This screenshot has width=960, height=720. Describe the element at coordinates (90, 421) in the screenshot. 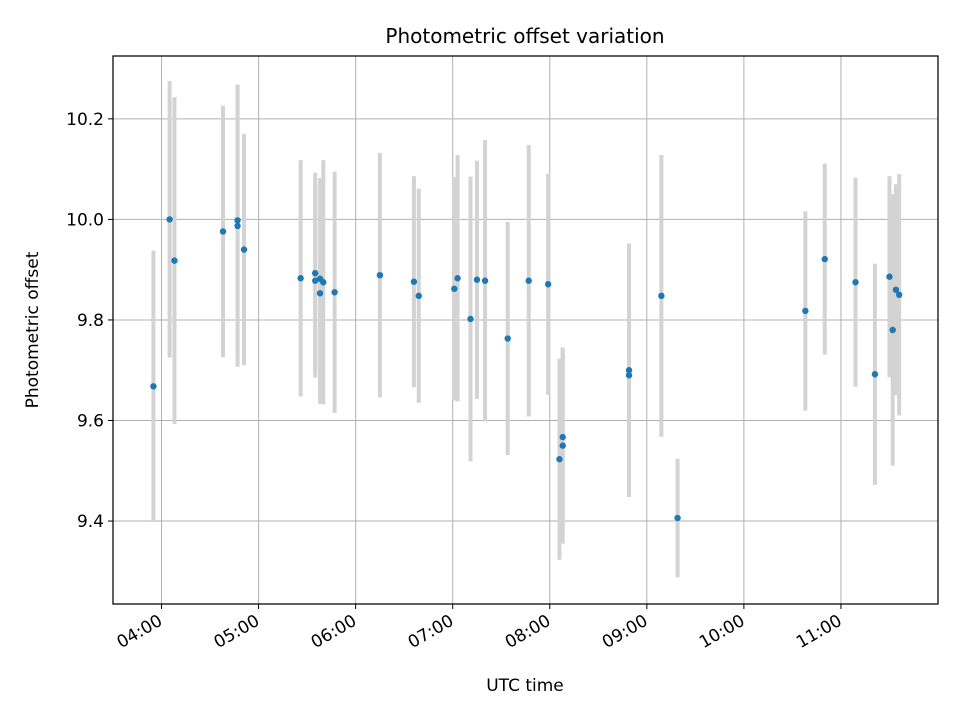

I see `y-tick-label: 9.6` at that location.